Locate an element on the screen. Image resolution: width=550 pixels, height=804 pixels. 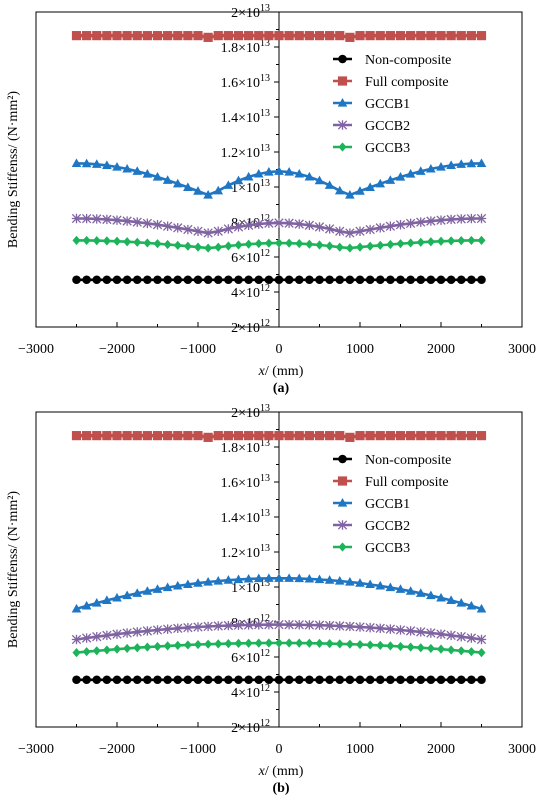
legend-marker is located at coordinates (342, 125).